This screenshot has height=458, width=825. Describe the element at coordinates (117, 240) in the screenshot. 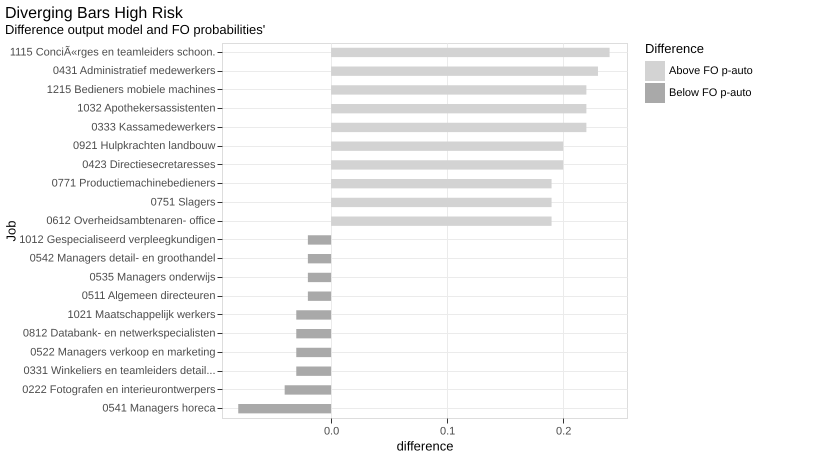

I see `y-tick-label: 1012 Gespecialiseerd verpleegkundigen` at that location.